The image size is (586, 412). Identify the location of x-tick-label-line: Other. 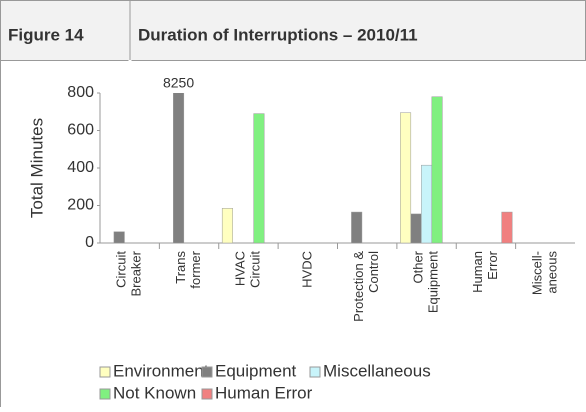
(418, 266).